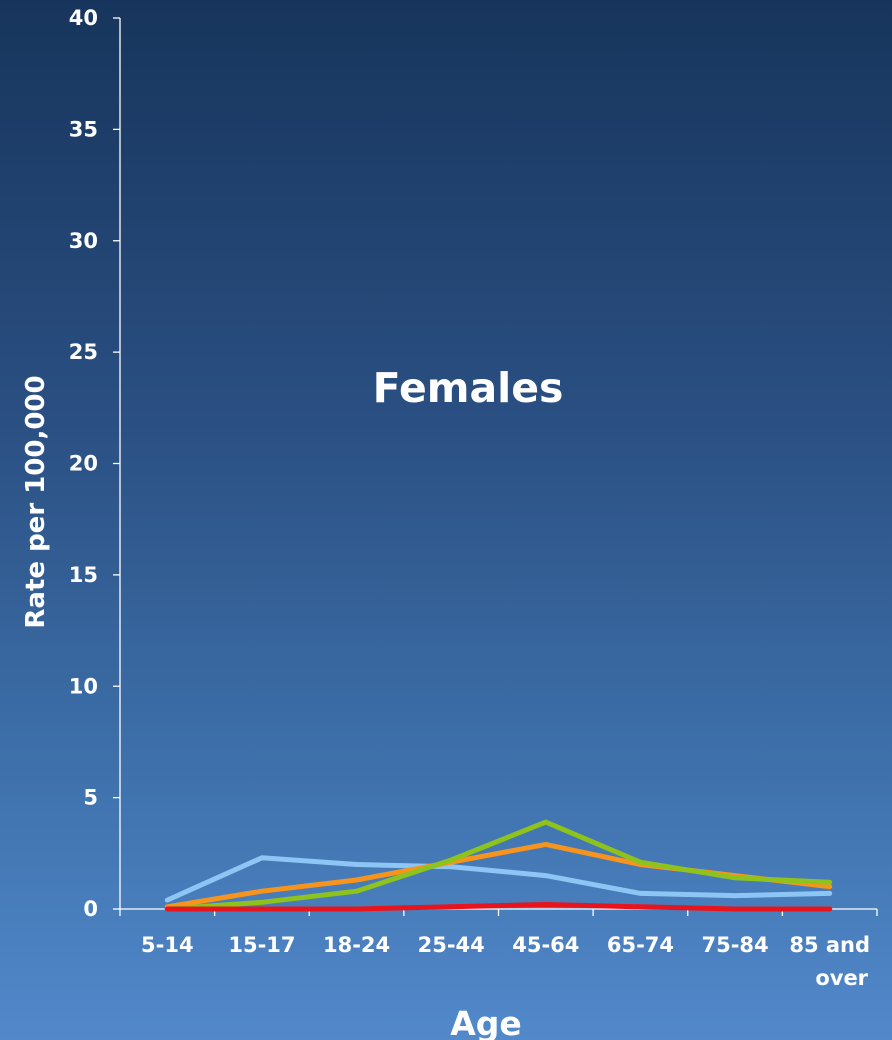 This screenshot has height=1040, width=892. What do you see at coordinates (36, 501) in the screenshot?
I see `y-axis-title: Rate per 100,000` at bounding box center [36, 501].